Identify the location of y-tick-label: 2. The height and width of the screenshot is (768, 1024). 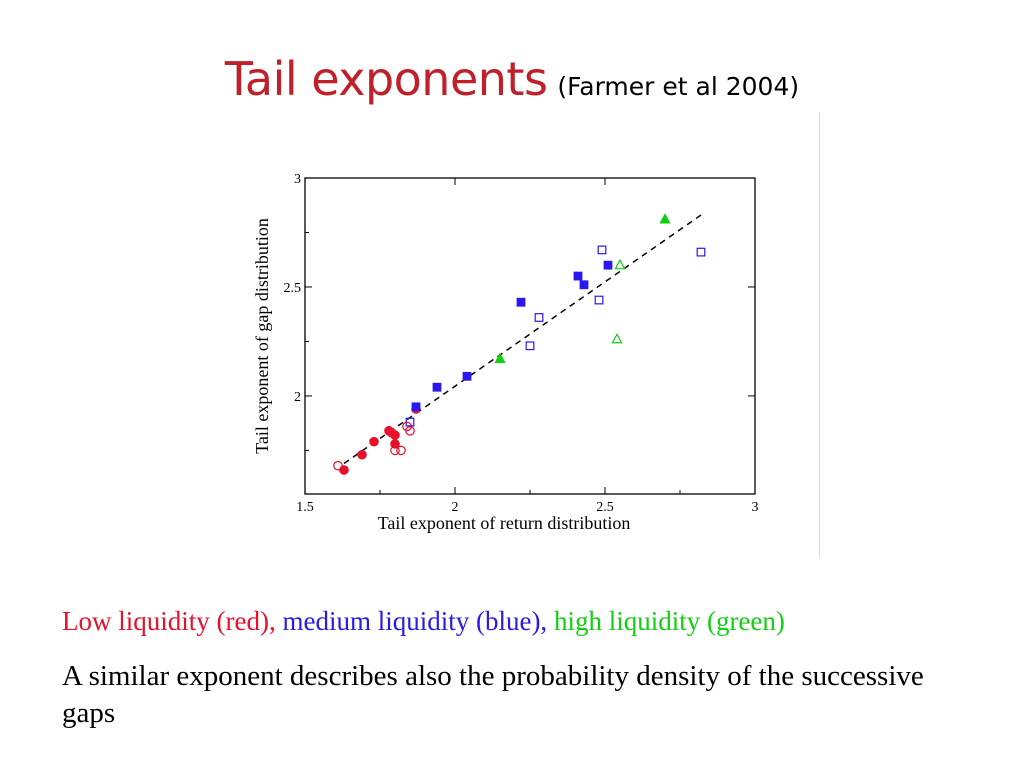
(297, 397).